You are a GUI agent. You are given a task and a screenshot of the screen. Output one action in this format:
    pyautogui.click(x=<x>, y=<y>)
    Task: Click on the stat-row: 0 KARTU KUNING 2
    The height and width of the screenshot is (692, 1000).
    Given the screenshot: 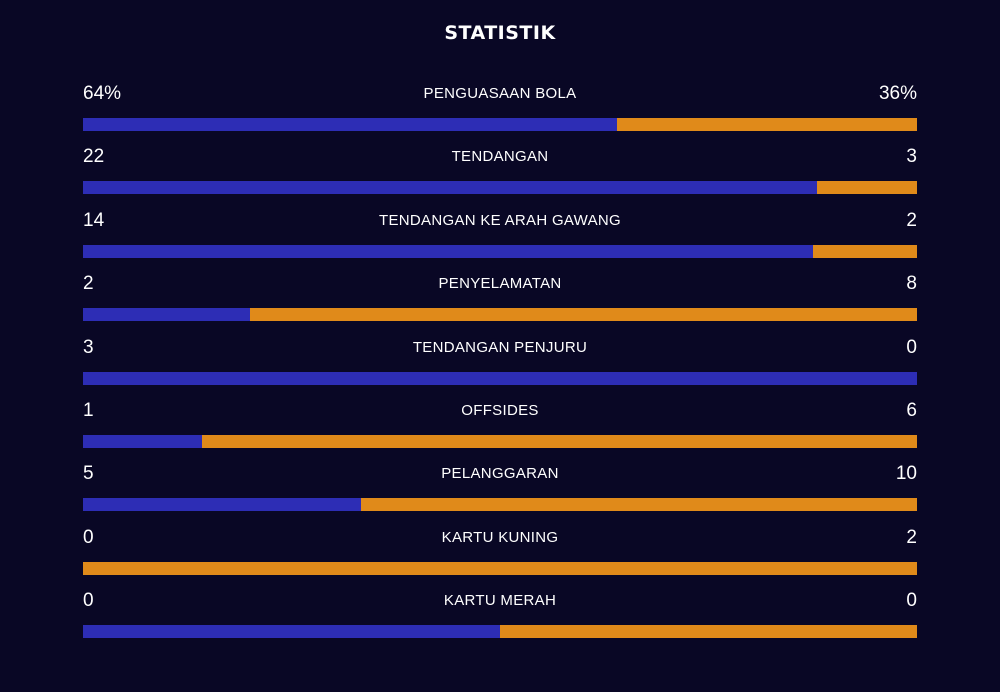 What is the action you would take?
    pyautogui.click(x=500, y=555)
    